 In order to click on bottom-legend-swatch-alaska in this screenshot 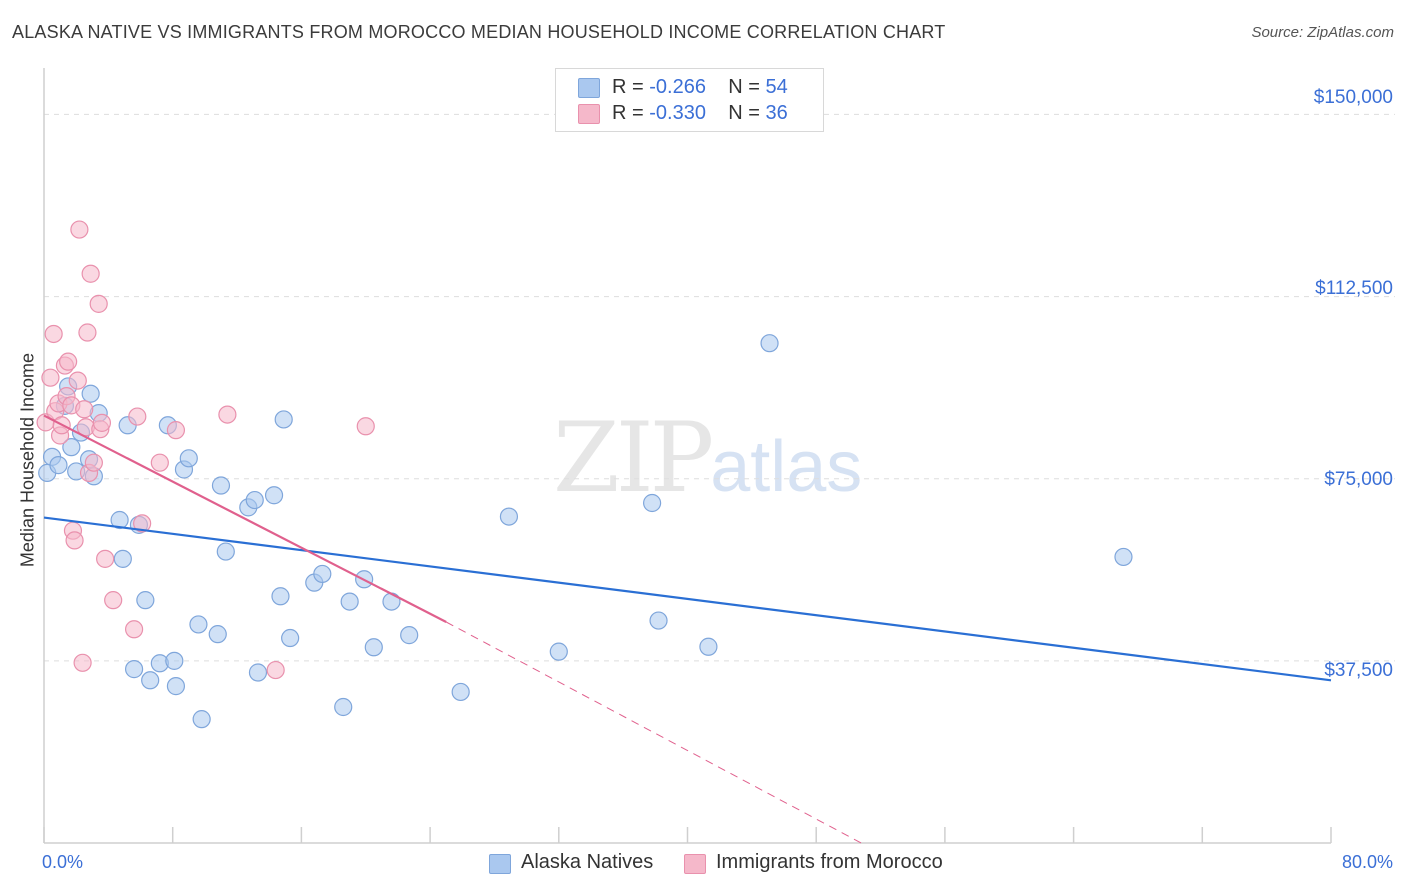, I will do `click(500, 864)`.